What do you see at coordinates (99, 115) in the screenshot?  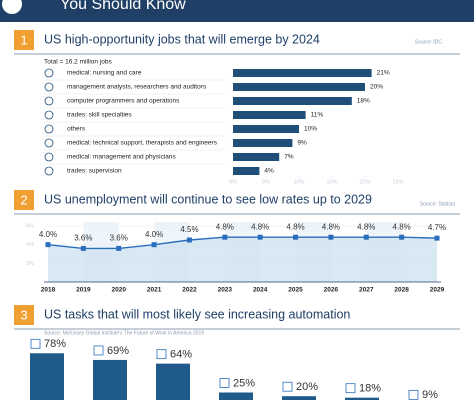 I see `category-label: trades: skill specialties` at bounding box center [99, 115].